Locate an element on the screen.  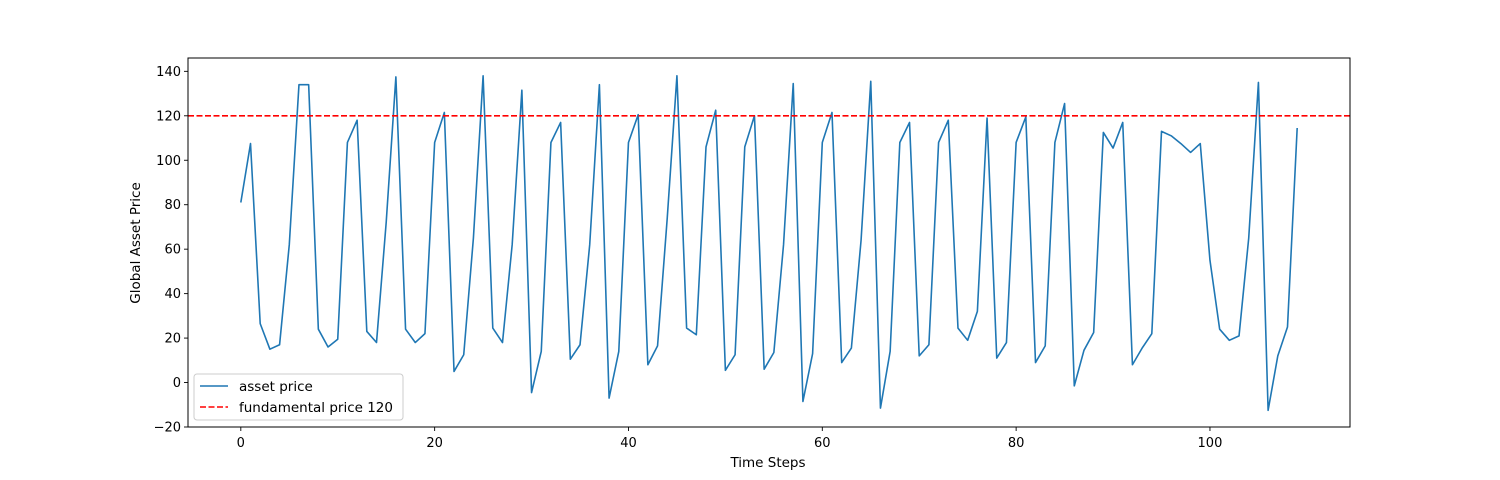
y-tick-label: 0 is located at coordinates (177, 383).